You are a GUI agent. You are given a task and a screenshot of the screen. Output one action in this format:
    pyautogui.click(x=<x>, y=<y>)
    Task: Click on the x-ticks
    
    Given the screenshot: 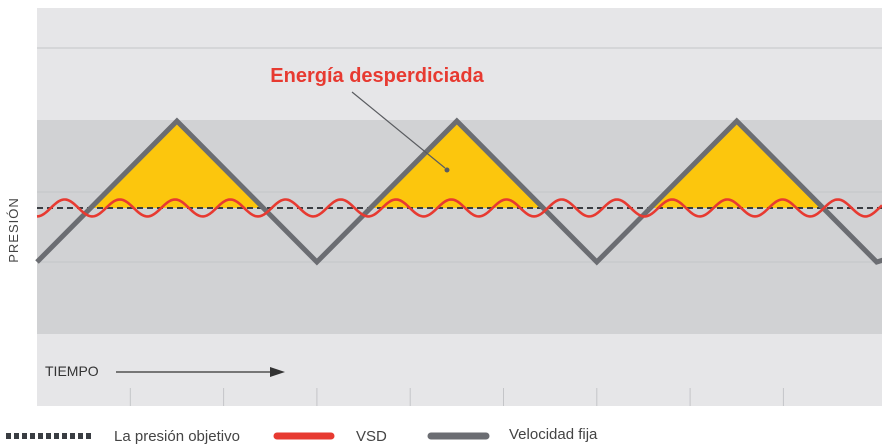 What is the action you would take?
    pyautogui.click(x=456, y=397)
    